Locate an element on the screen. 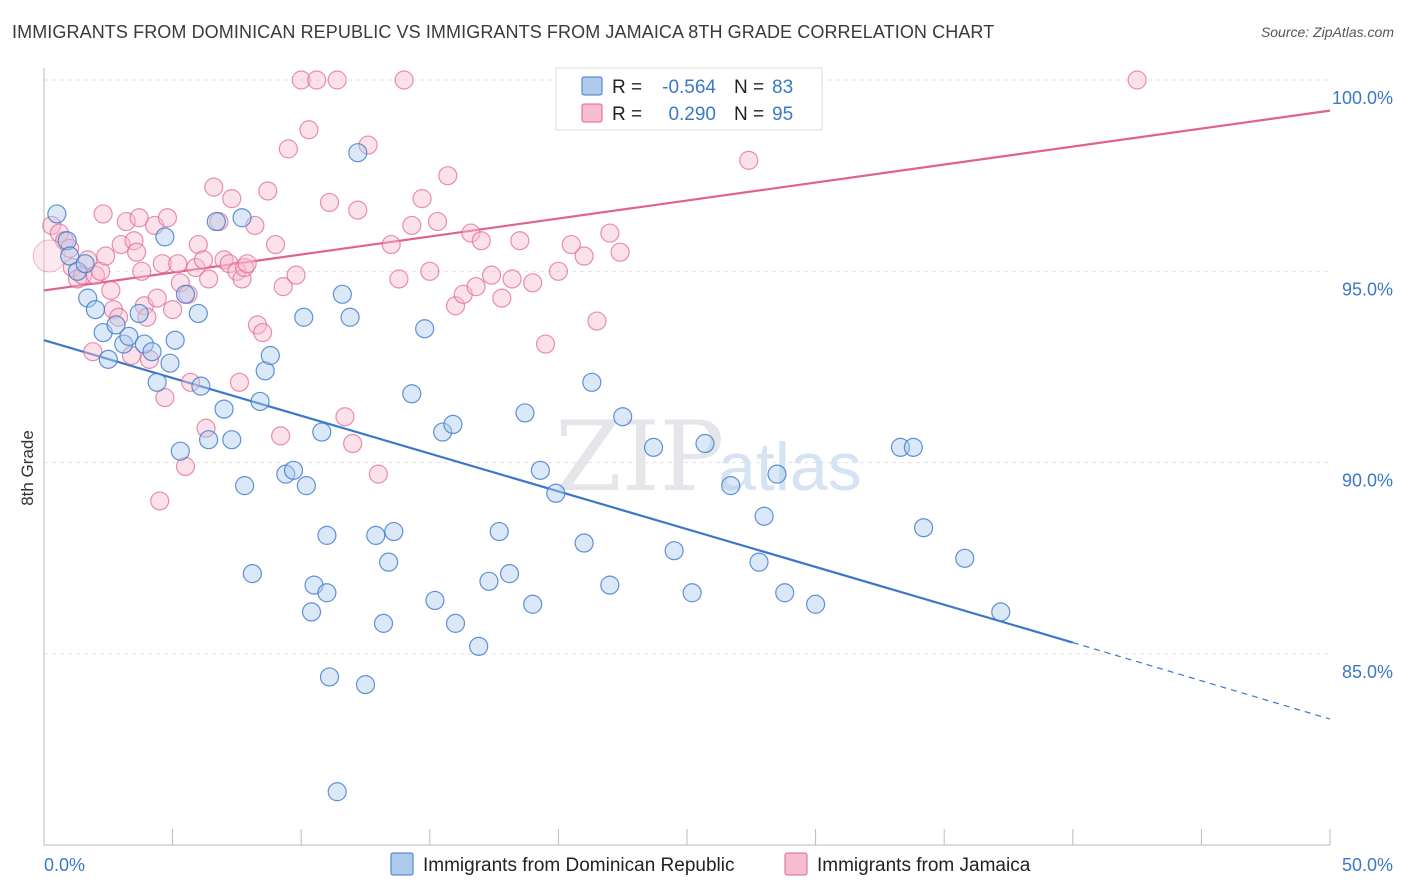  bottom-legend-swatch-blue is located at coordinates (402, 864).